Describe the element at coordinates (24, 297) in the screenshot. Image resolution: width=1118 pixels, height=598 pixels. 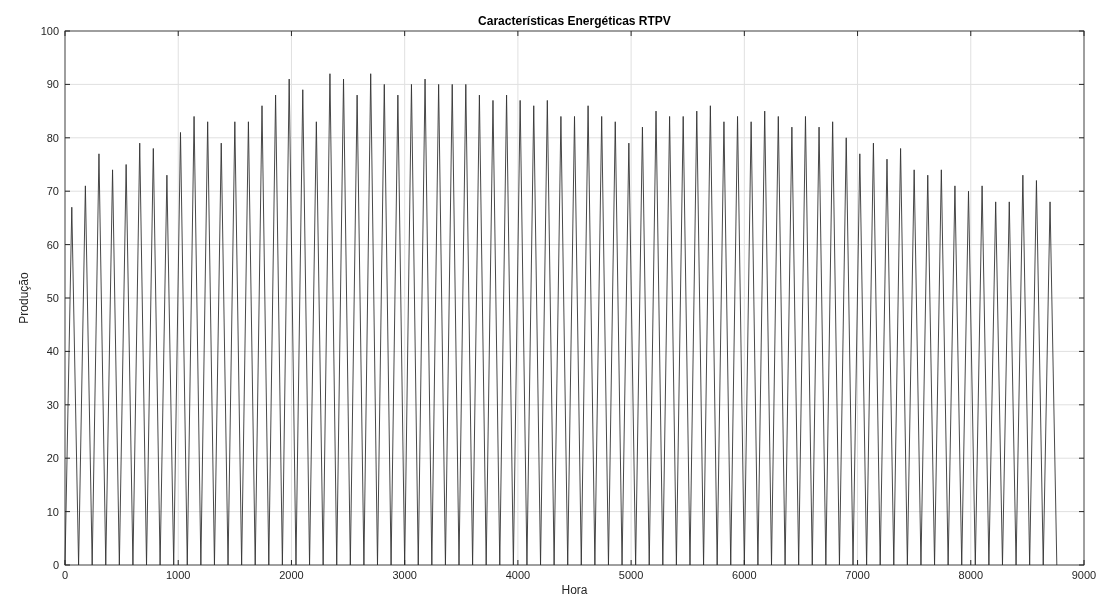
I see `y-axis-title: Produção` at that location.